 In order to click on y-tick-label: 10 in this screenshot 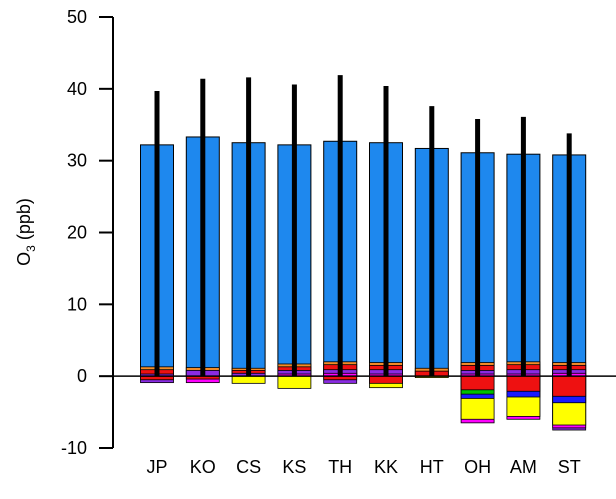, I will do `click(77, 304)`.